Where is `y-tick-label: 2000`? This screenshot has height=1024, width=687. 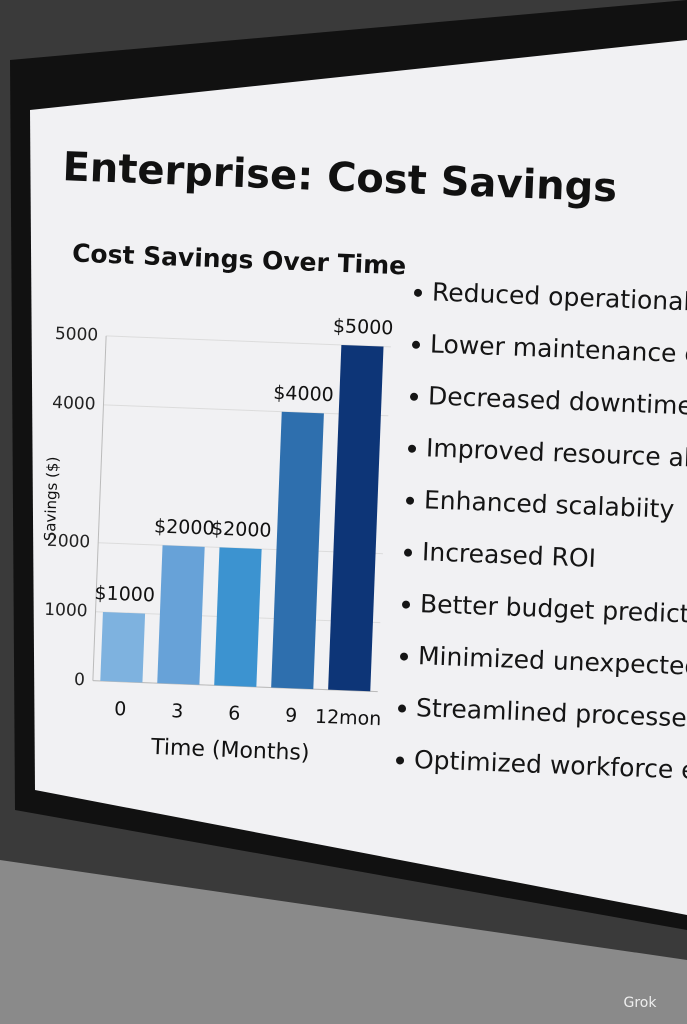
y-tick-label: 2000 is located at coordinates (69, 542).